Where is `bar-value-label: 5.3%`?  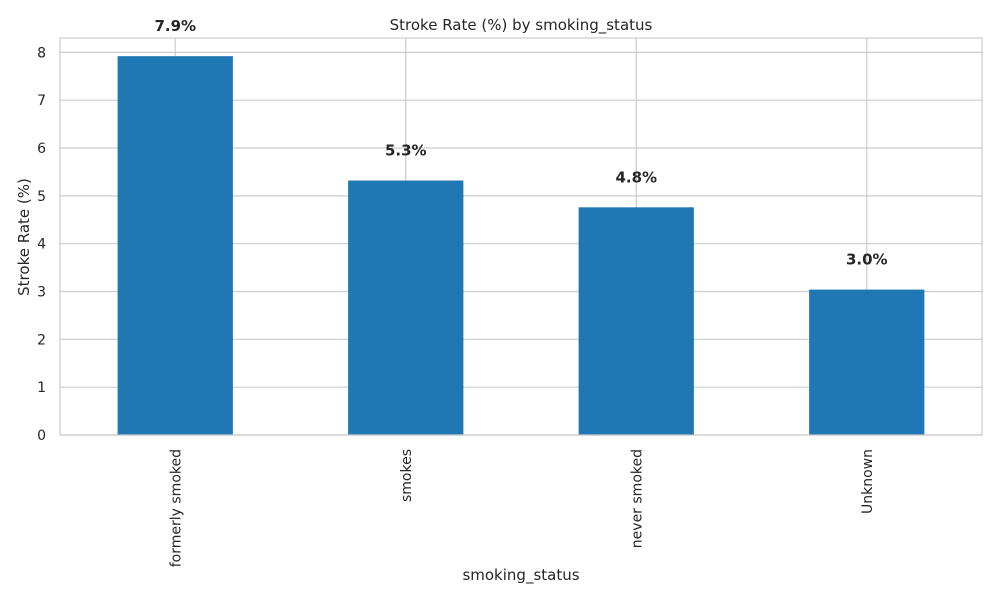
bar-value-label: 5.3% is located at coordinates (406, 151).